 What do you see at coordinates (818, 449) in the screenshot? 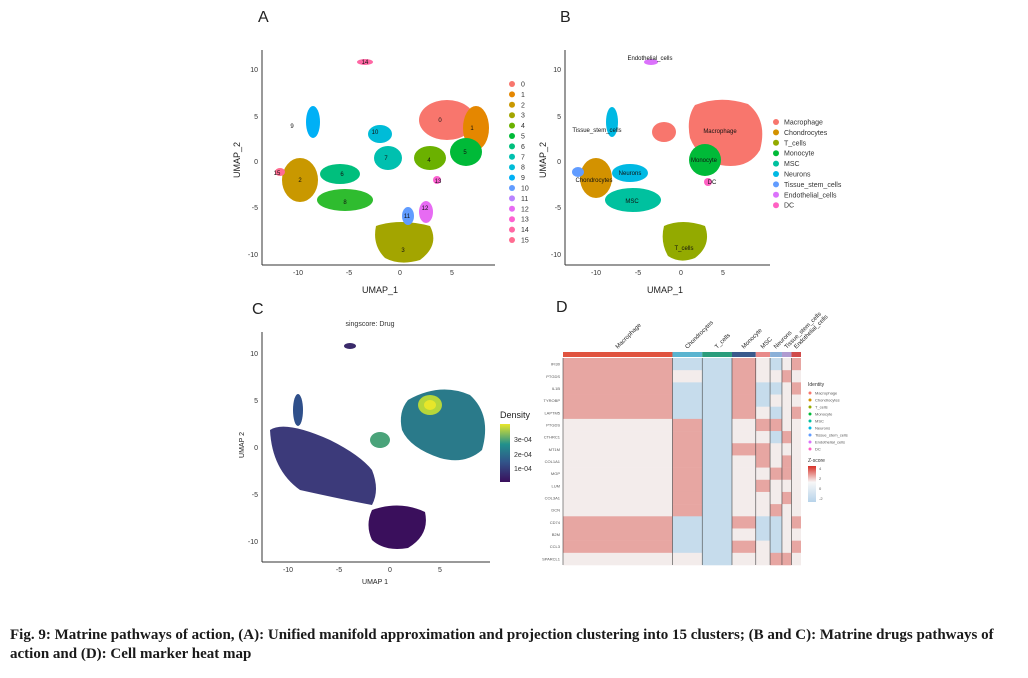
I see `identity-label: DC` at bounding box center [818, 449].